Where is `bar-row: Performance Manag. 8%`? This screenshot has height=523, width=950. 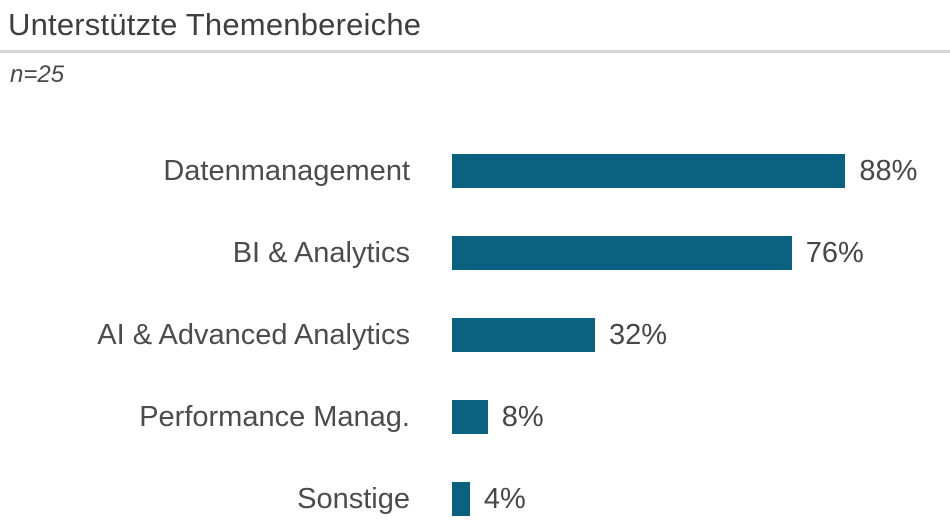
bar-row: Performance Manag. 8% is located at coordinates (475, 417).